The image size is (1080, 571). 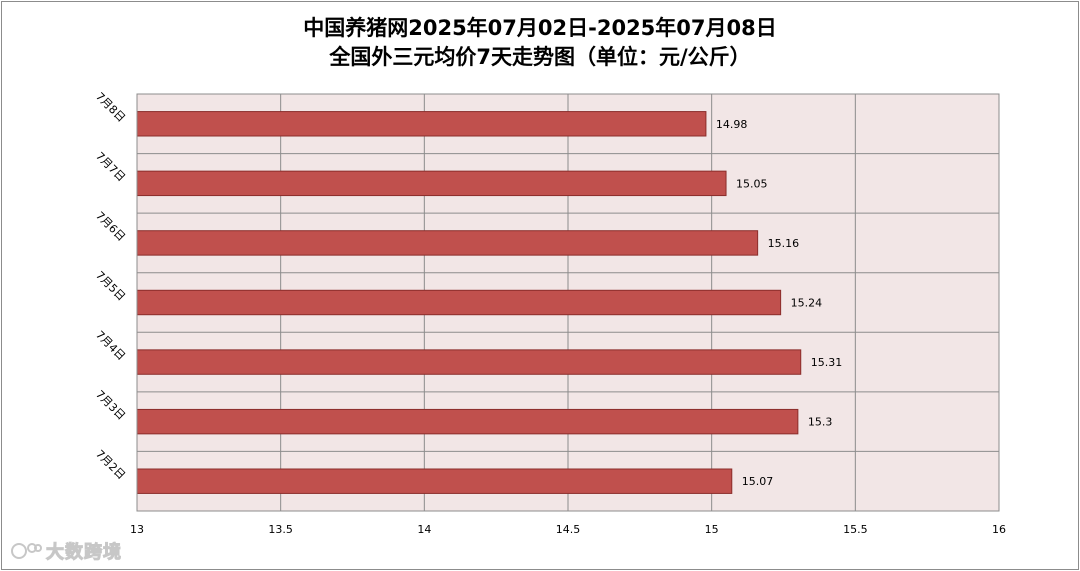 I want to click on data-label: 14.98, so click(x=732, y=124).